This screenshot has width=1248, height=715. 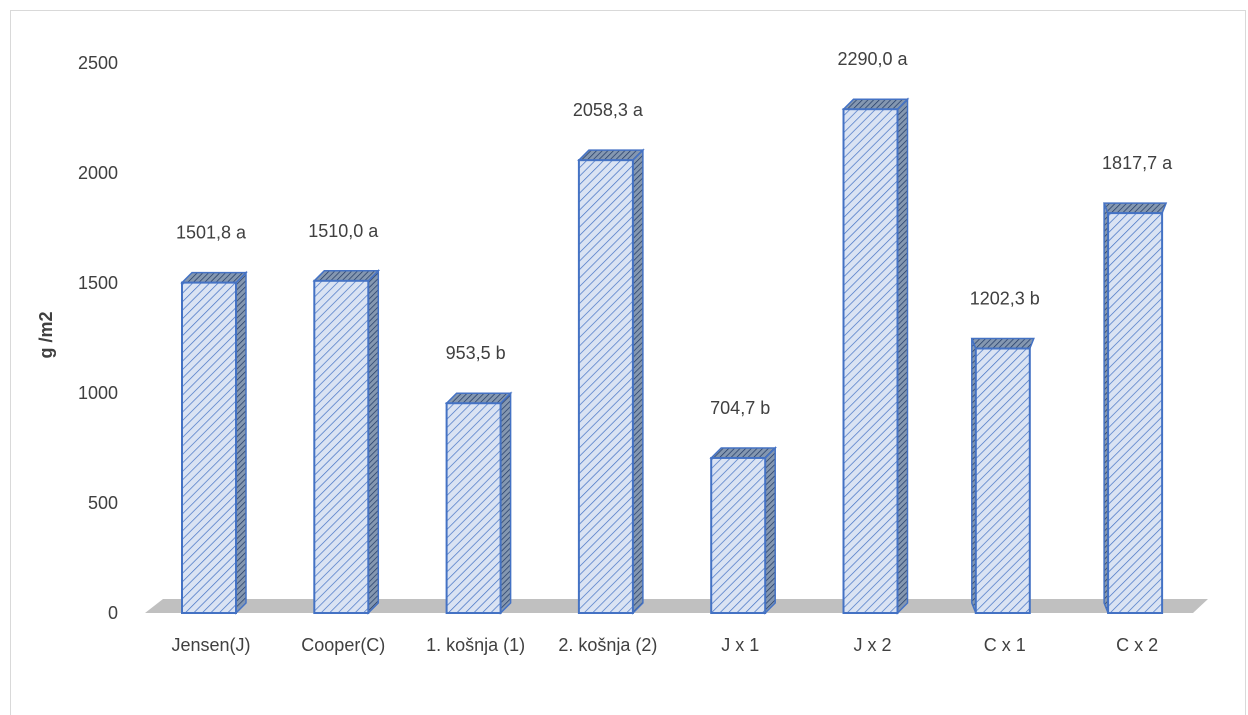 What do you see at coordinates (113, 613) in the screenshot?
I see `y-tick-label: 0` at bounding box center [113, 613].